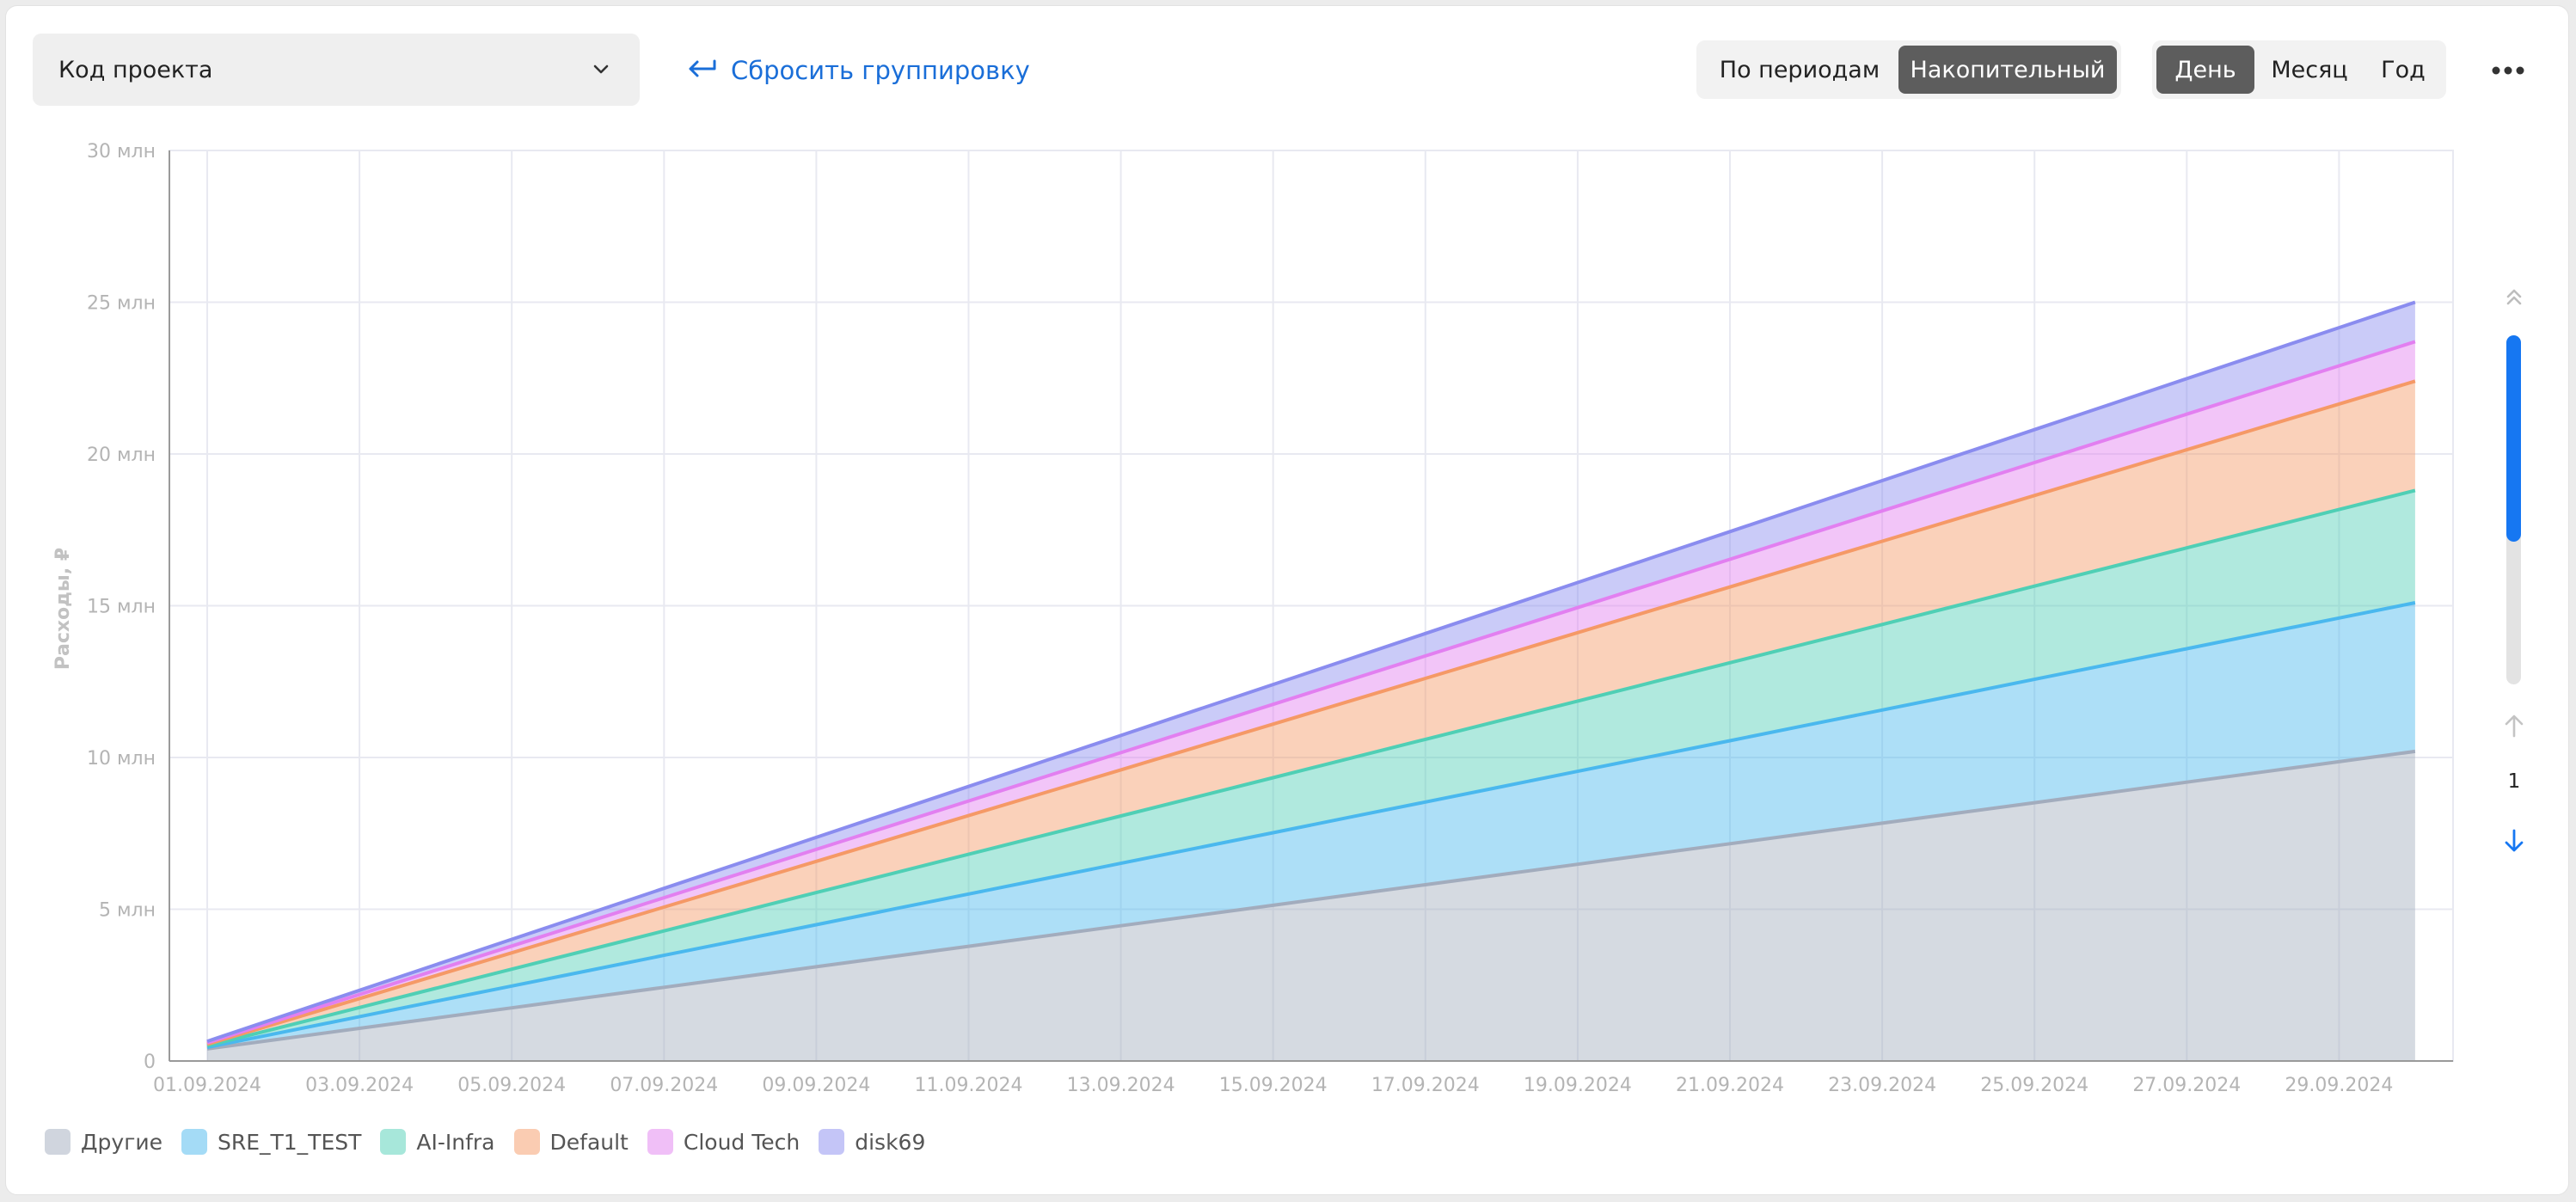 Image resolution: width=2576 pixels, height=1202 pixels. What do you see at coordinates (359, 1086) in the screenshot?
I see `x-tick-label: 03.09.2024` at bounding box center [359, 1086].